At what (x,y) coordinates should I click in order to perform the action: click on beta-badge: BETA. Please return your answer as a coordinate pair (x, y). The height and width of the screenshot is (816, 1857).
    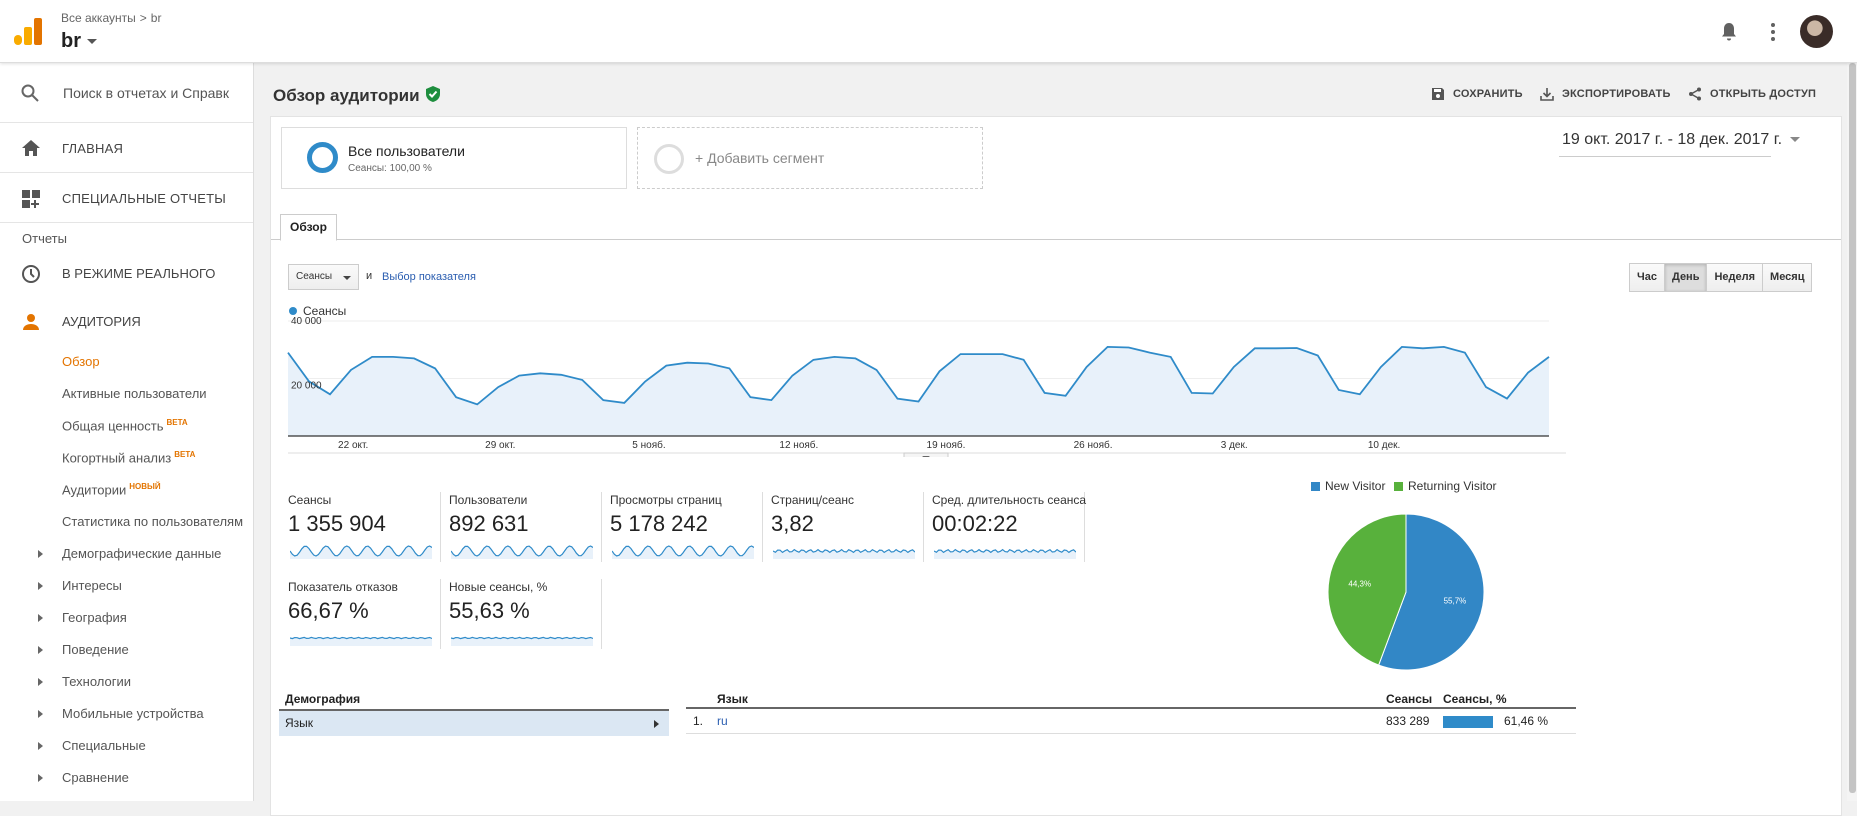
    Looking at the image, I should click on (185, 454).